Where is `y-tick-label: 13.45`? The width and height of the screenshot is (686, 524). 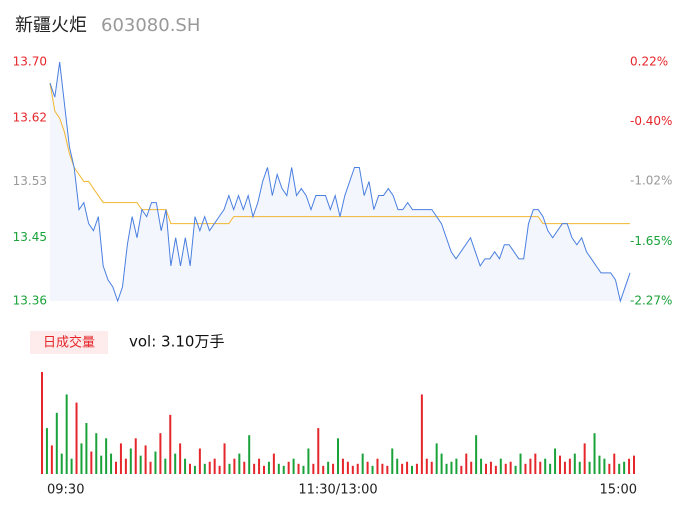 y-tick-label: 13.45 is located at coordinates (30, 237).